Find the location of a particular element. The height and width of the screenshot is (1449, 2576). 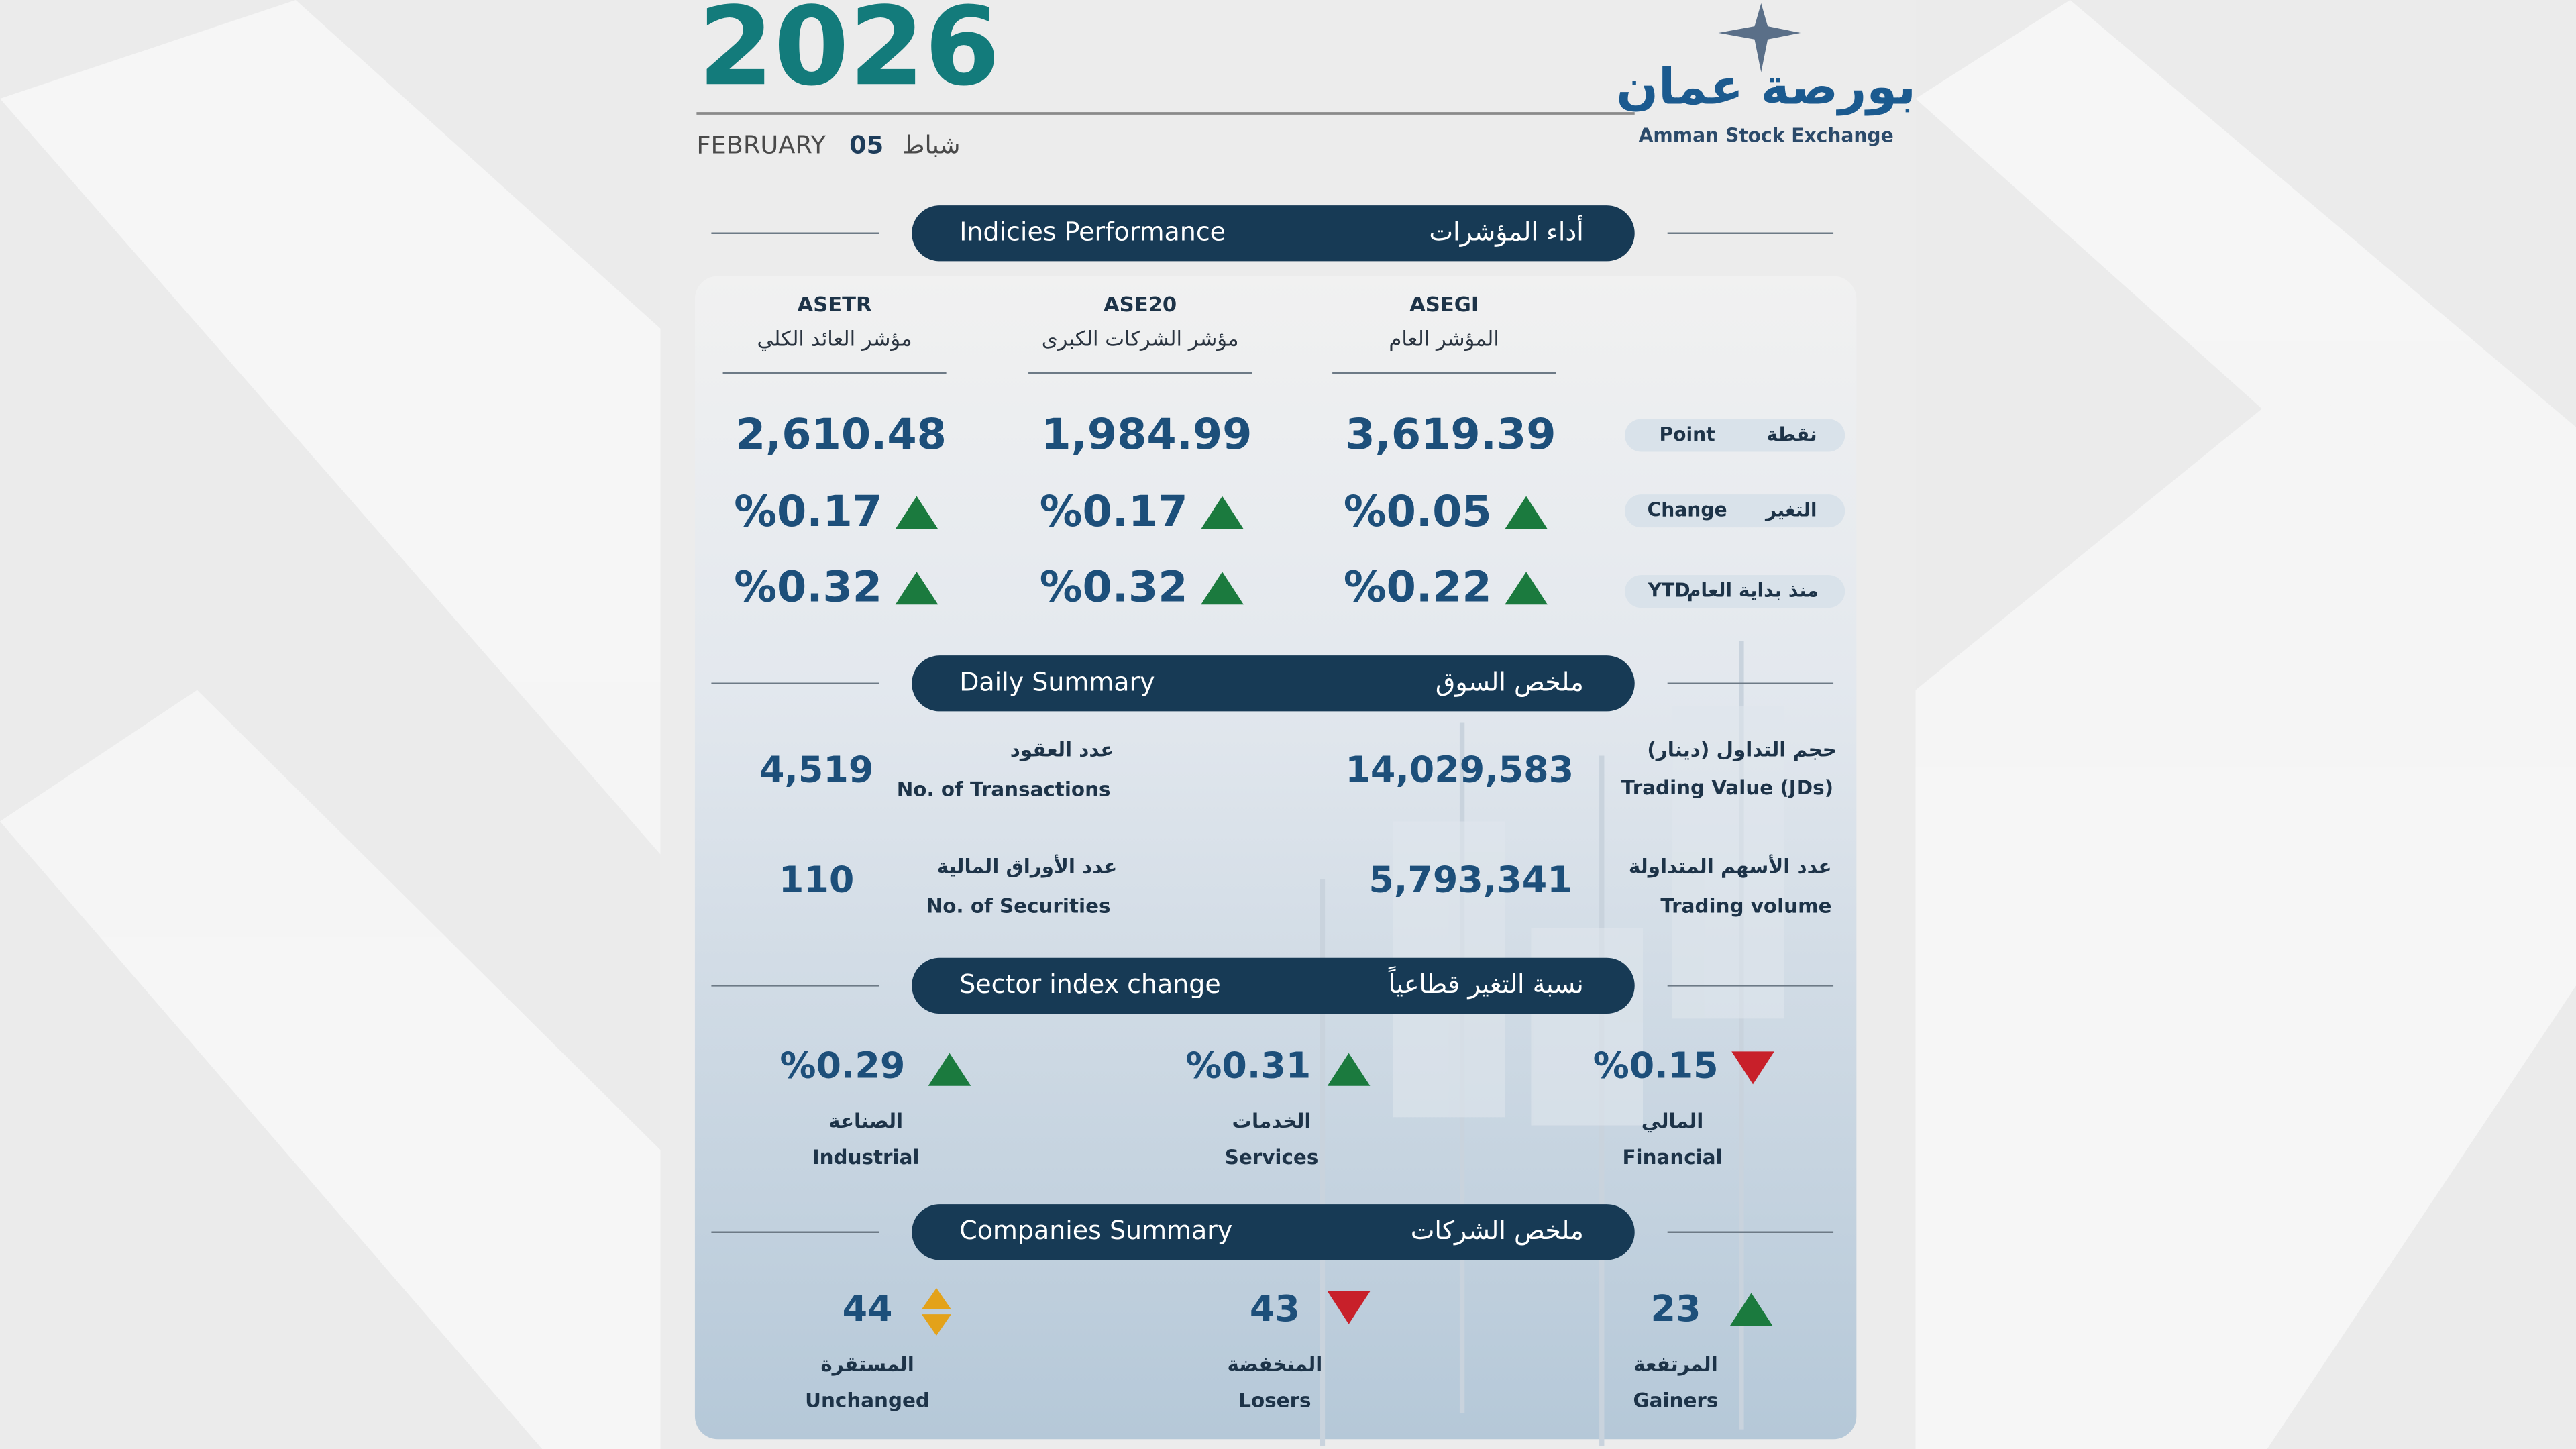

daily-label-en: Trading volume is located at coordinates (1745, 905).